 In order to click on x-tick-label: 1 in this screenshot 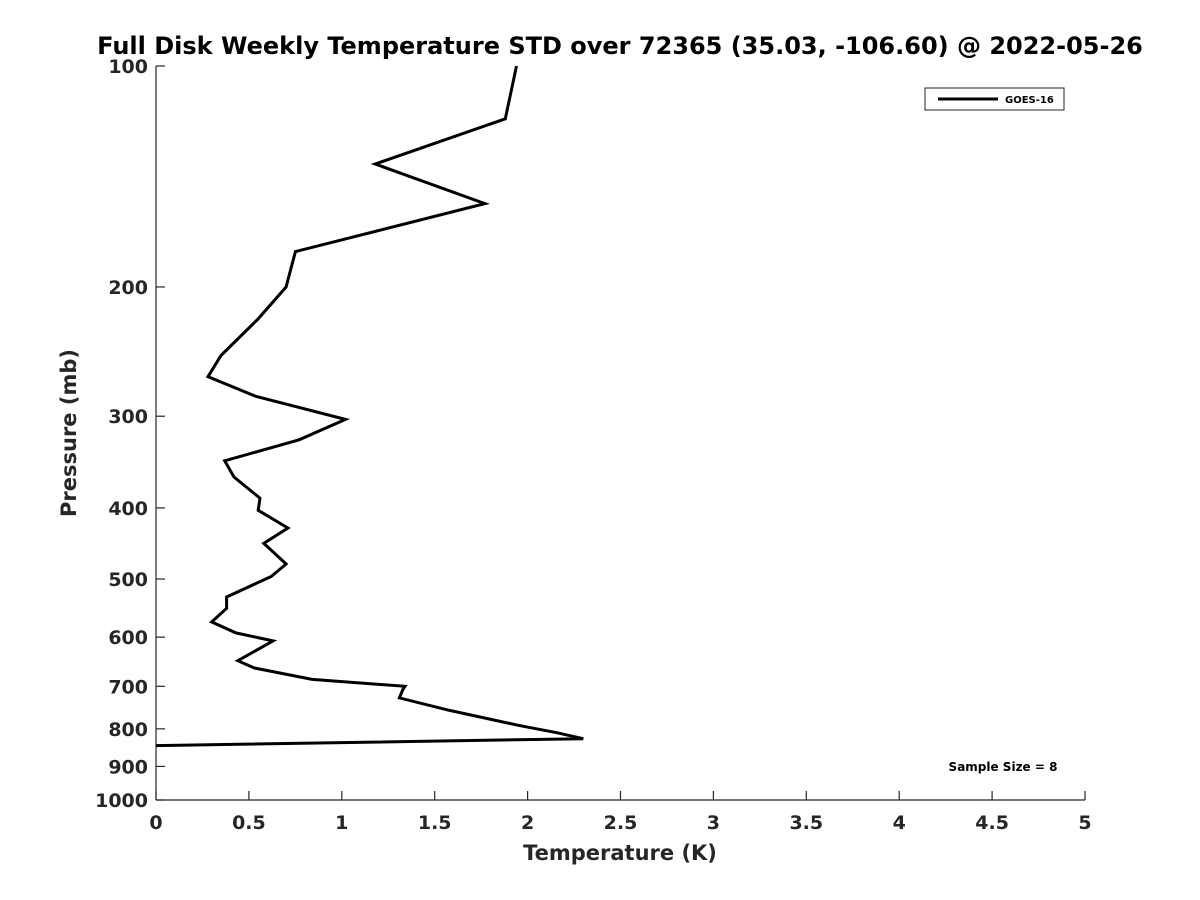, I will do `click(341, 823)`.